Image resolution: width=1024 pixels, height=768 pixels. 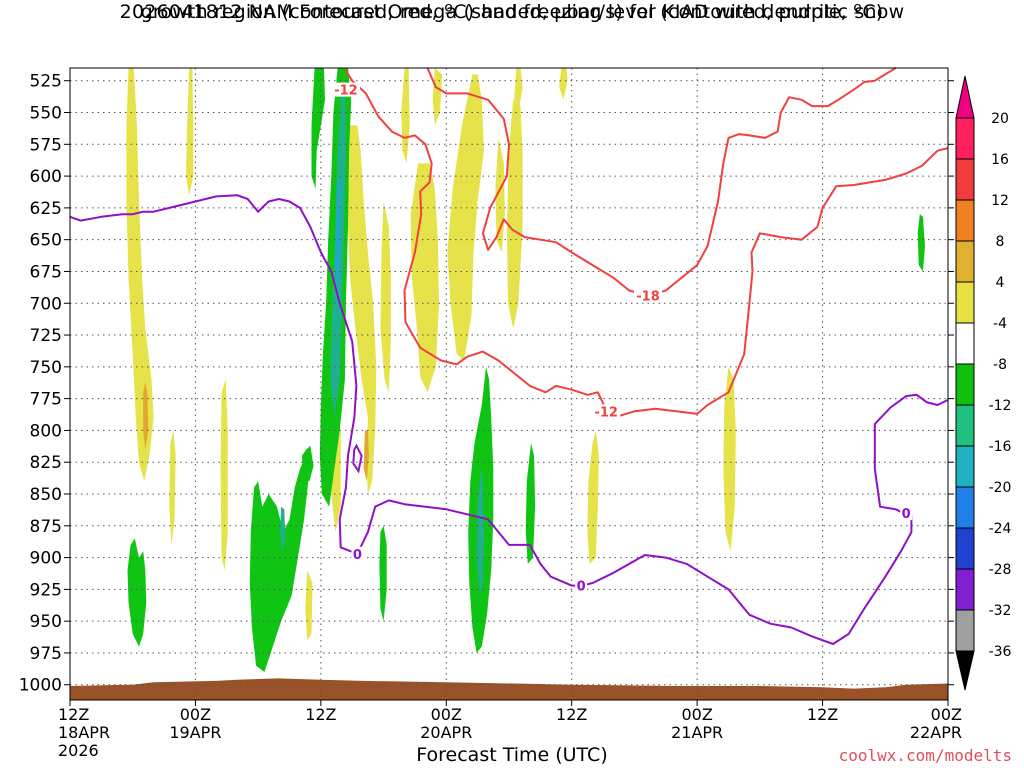 What do you see at coordinates (46, 177) in the screenshot?
I see `y-tick-label: 600` at bounding box center [46, 177].